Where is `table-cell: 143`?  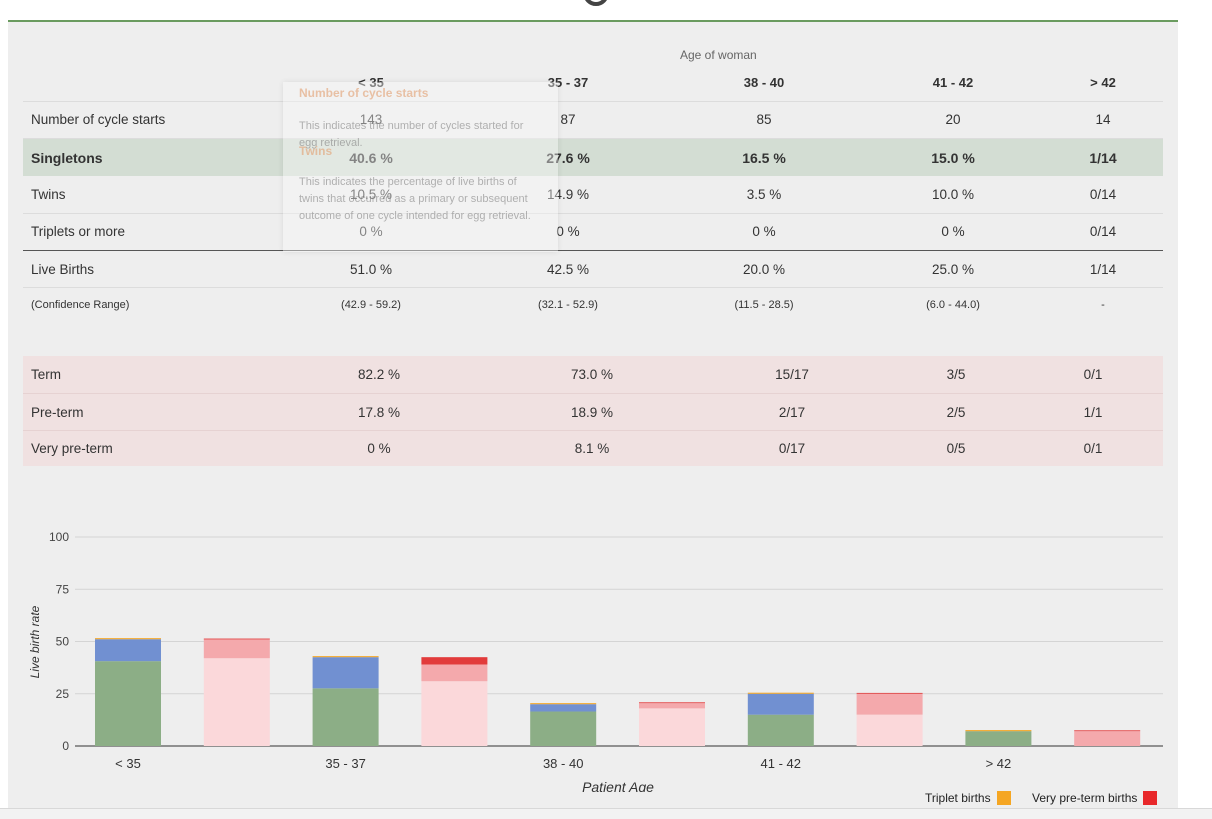 table-cell: 143 is located at coordinates (371, 119).